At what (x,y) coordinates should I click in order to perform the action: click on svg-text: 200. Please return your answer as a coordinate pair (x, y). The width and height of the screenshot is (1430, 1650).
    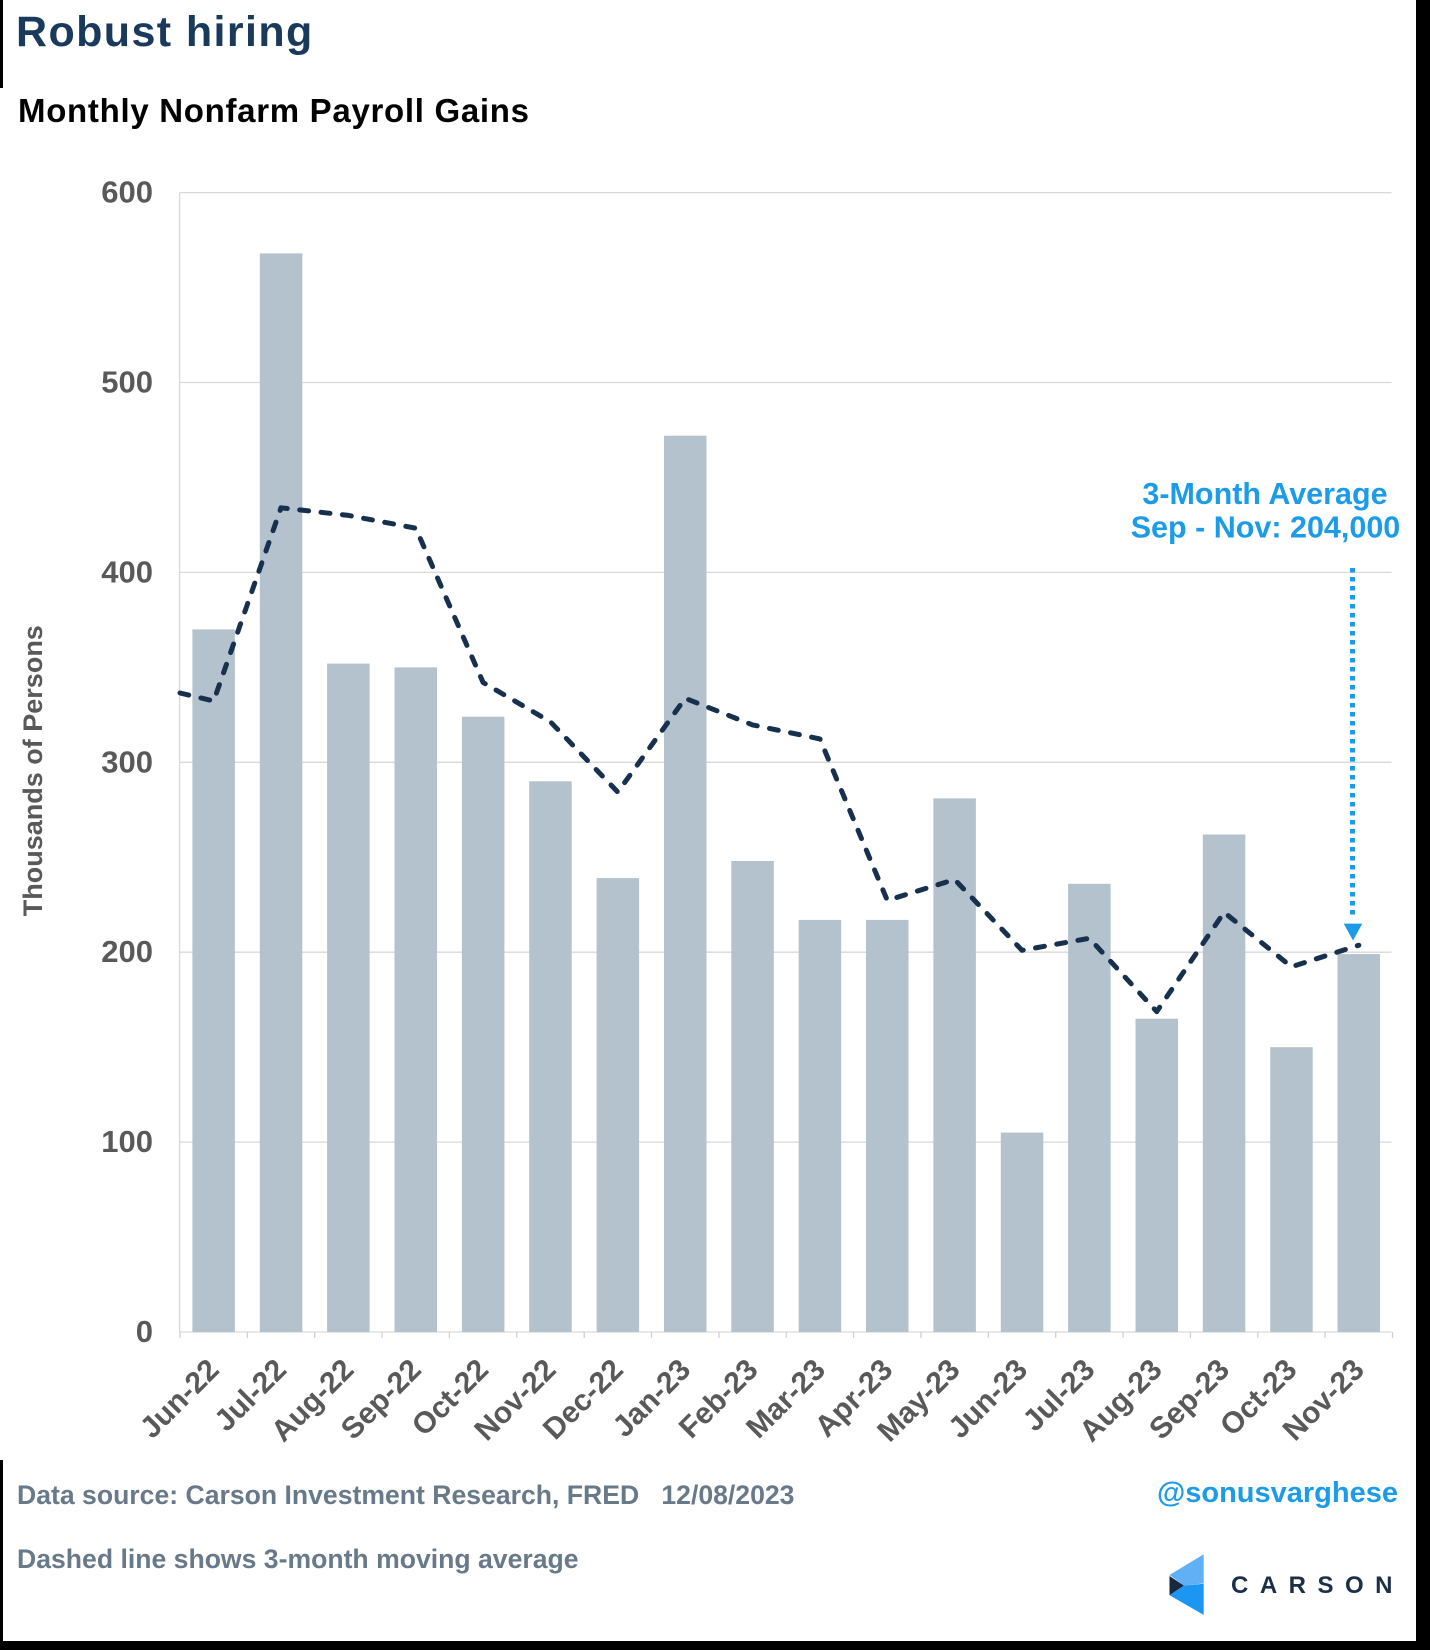
    Looking at the image, I should click on (127, 951).